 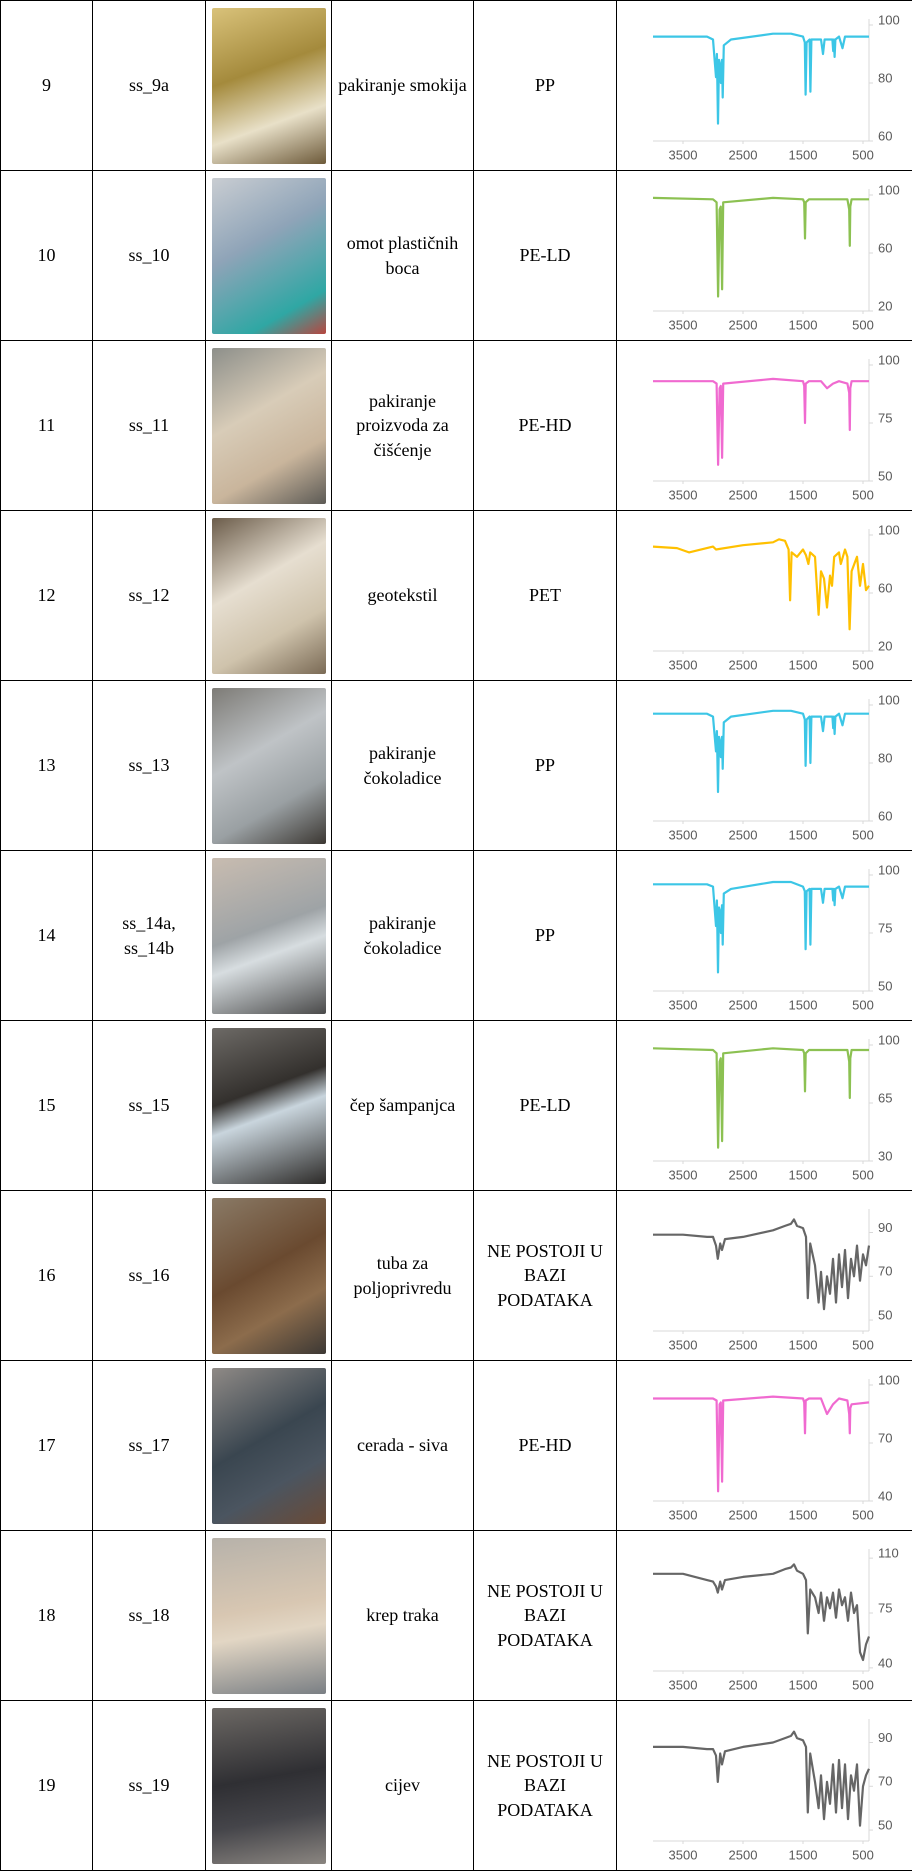 What do you see at coordinates (403, 766) in the screenshot?
I see `description: pakiranje čokoladice` at bounding box center [403, 766].